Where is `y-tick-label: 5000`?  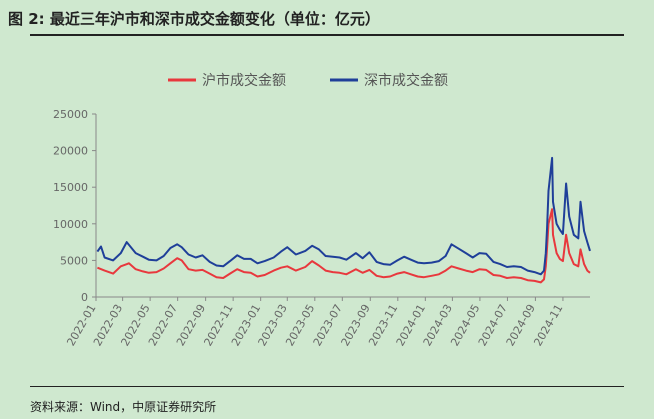 y-tick-label: 5000 is located at coordinates (74, 260).